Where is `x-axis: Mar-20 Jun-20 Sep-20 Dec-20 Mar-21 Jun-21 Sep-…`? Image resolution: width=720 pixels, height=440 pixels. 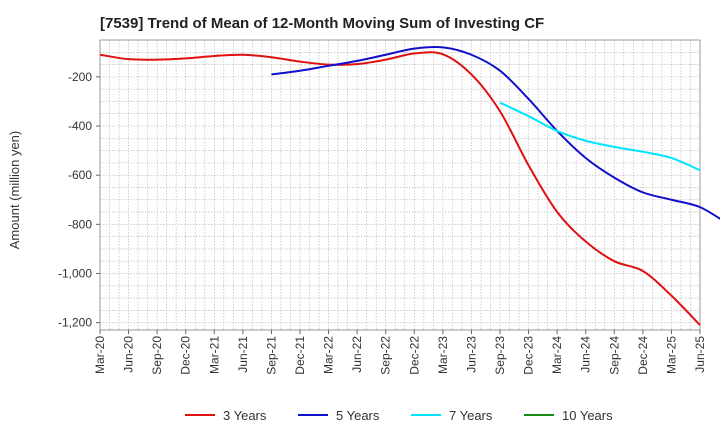
x-axis: Mar-20 Jun-20 Sep-20 Dec-20 Mar-21 Jun-21 Sep-… is located at coordinates (400, 352).